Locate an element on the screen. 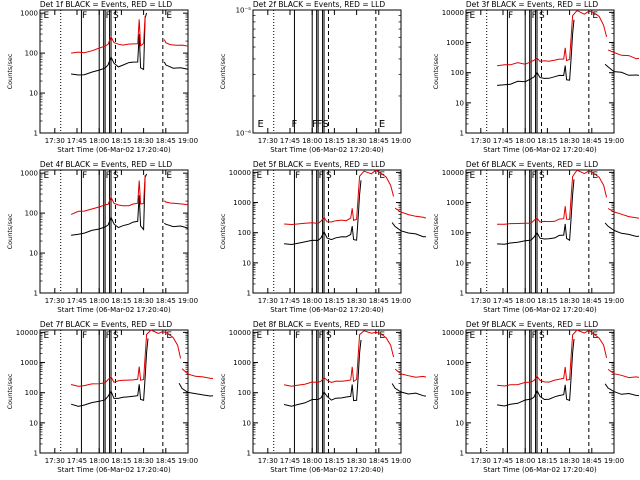 The width and height of the screenshot is (640, 480). chart-title: Det 5f BLACK = Events, RED = LLD is located at coordinates (319, 164).